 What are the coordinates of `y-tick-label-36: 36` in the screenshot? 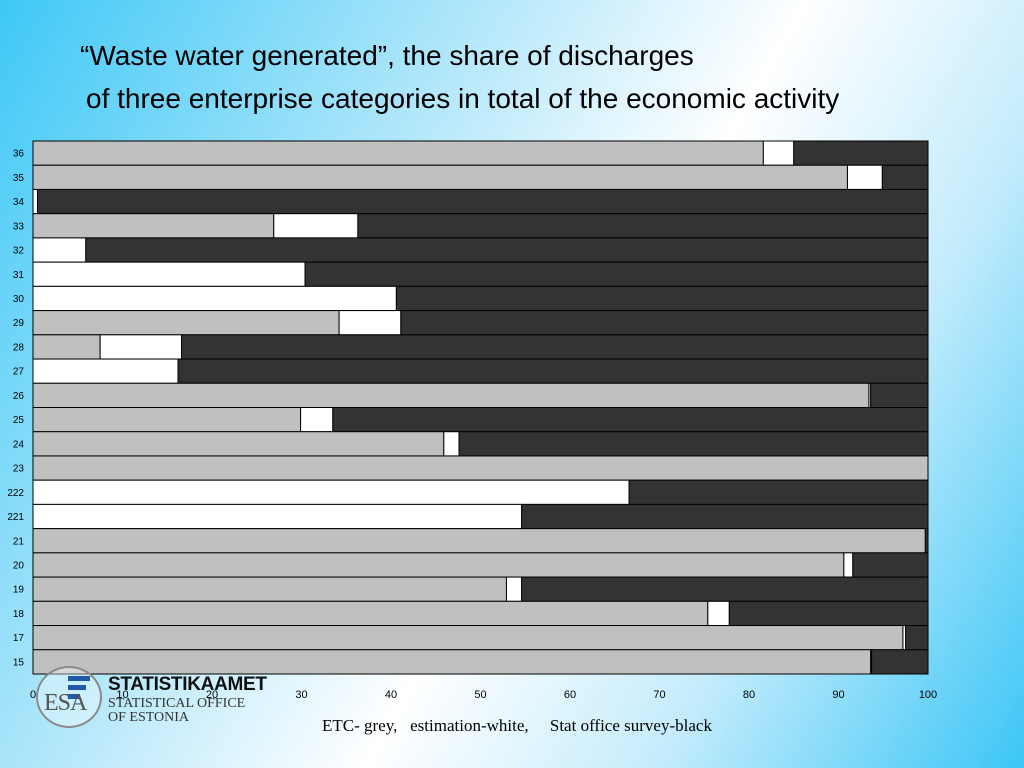 It's located at (19, 154).